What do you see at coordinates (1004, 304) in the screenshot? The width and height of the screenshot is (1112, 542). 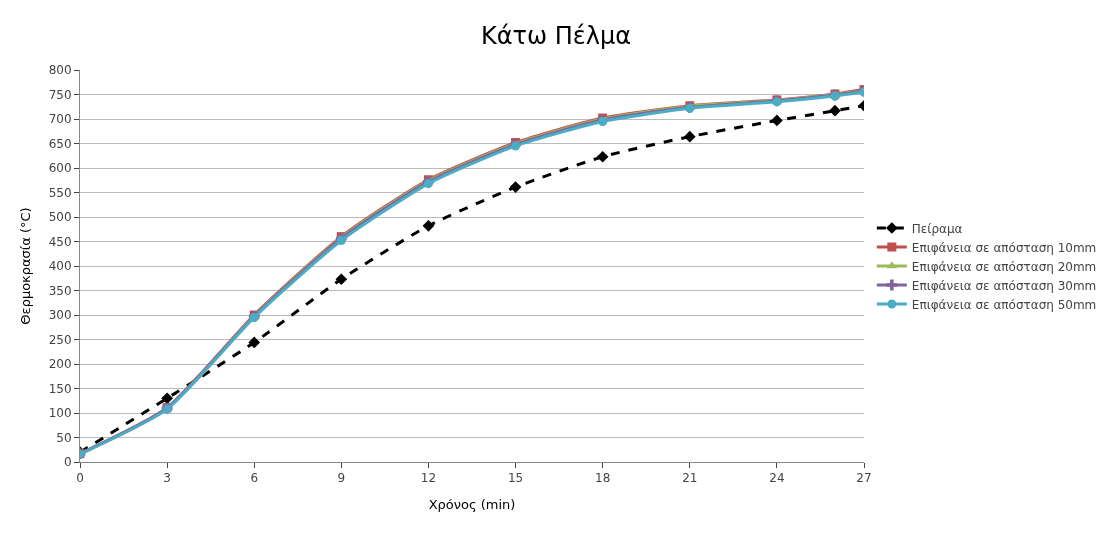 I see `legend-label: Επιφάνεια σε απόσταση 50mm` at bounding box center [1004, 304].